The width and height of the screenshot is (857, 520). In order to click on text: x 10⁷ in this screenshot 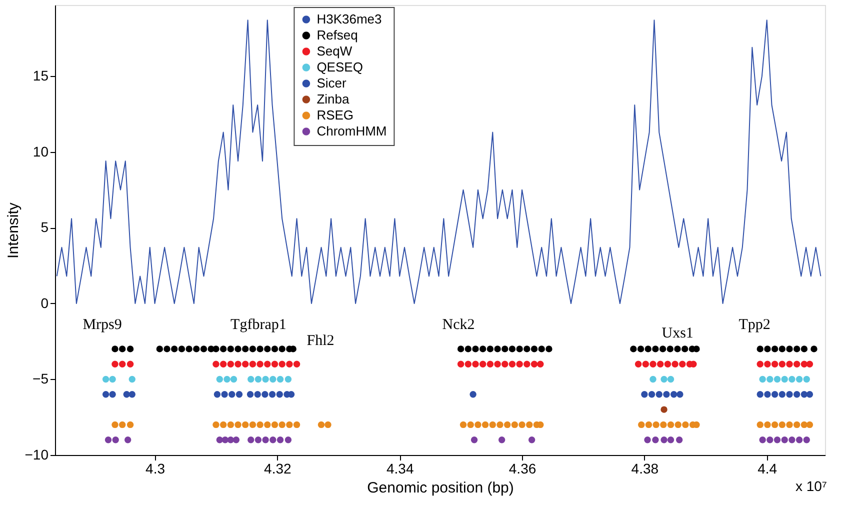, I will do `click(811, 486)`.